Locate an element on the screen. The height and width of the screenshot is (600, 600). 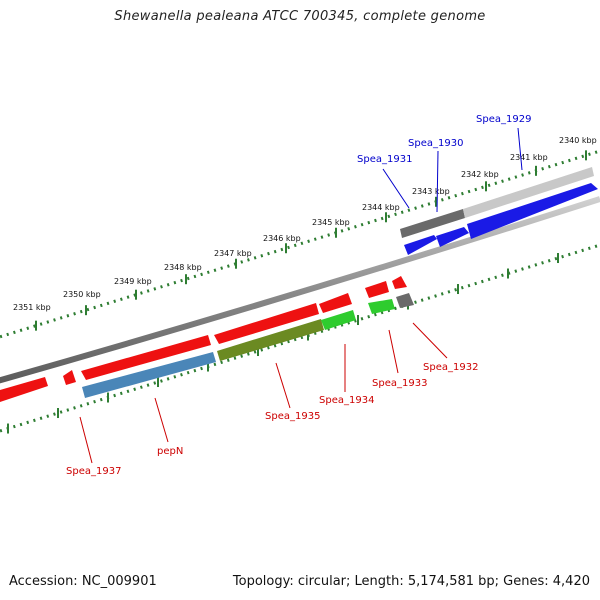
kbp-label: 2345 kbp is located at coordinates (331, 222).